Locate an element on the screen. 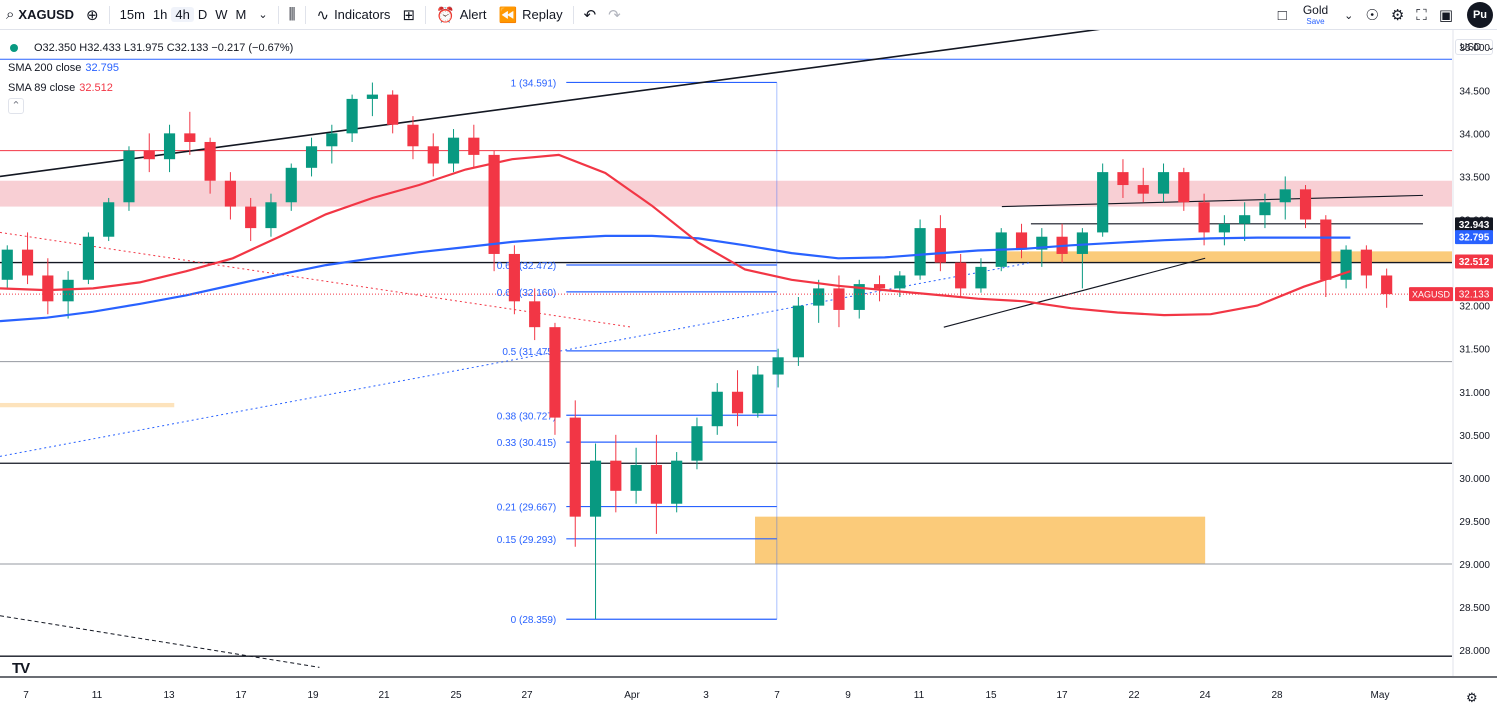  dashed-trendline is located at coordinates (160, 641).